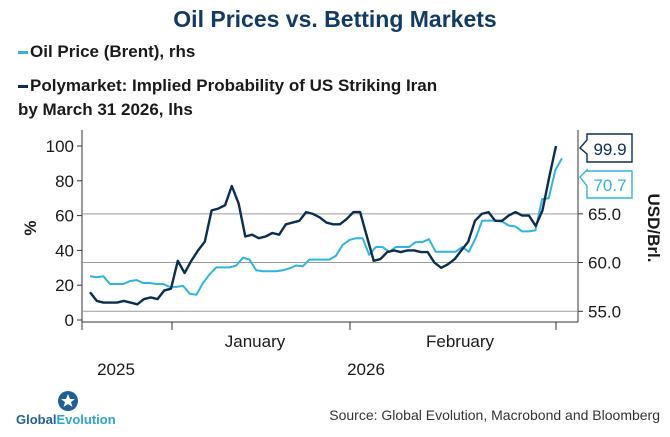  Describe the element at coordinates (606, 166) in the screenshot. I see `value-callouts: 99.9 70.7` at that location.